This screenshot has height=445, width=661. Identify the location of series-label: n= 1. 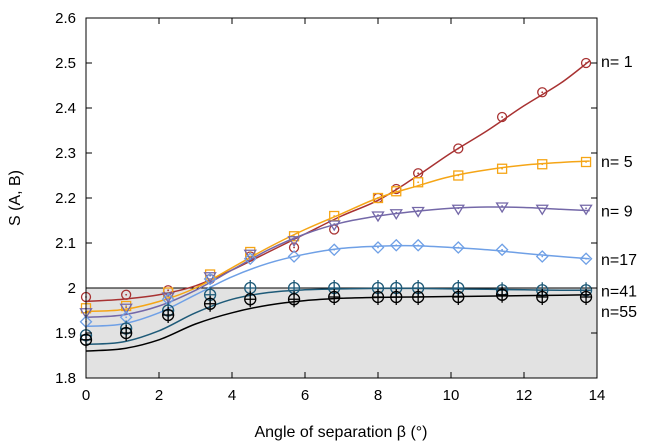
(617, 62).